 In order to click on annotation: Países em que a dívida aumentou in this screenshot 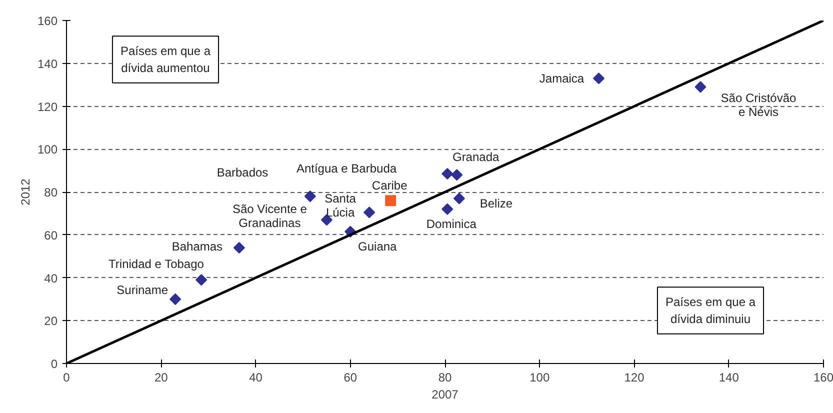, I will do `click(165, 59)`.